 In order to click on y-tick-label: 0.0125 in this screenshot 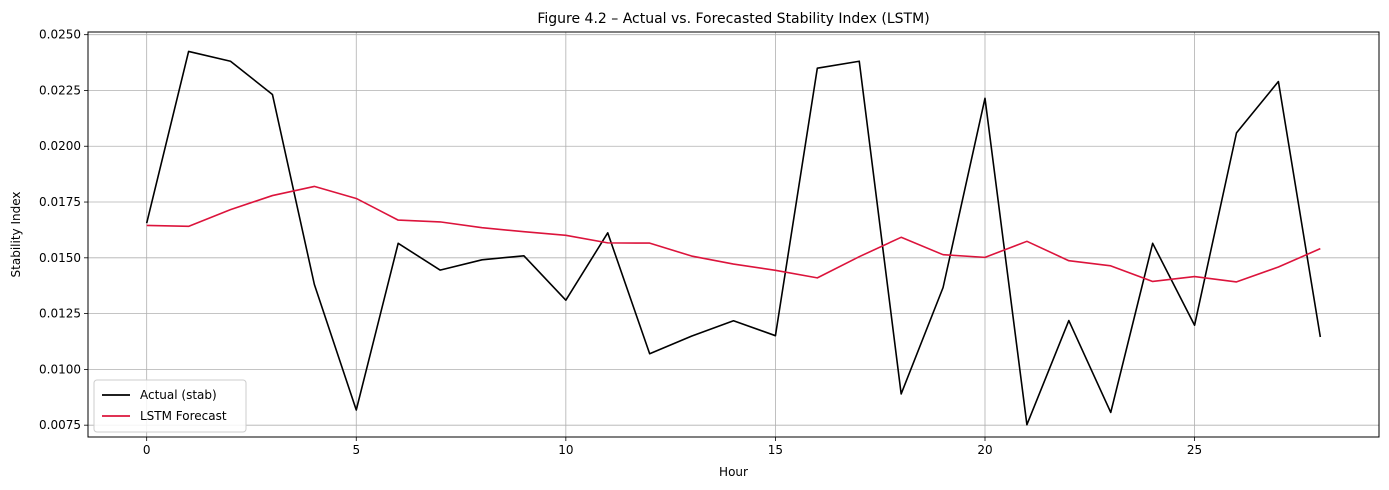, I will do `click(60, 314)`.